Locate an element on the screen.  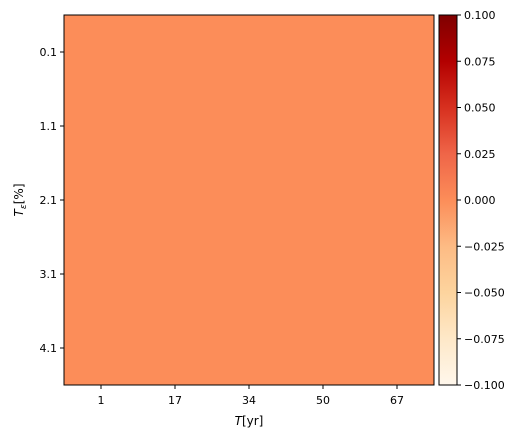
colorbar-tick-label: 0.000 is located at coordinates (480, 200).